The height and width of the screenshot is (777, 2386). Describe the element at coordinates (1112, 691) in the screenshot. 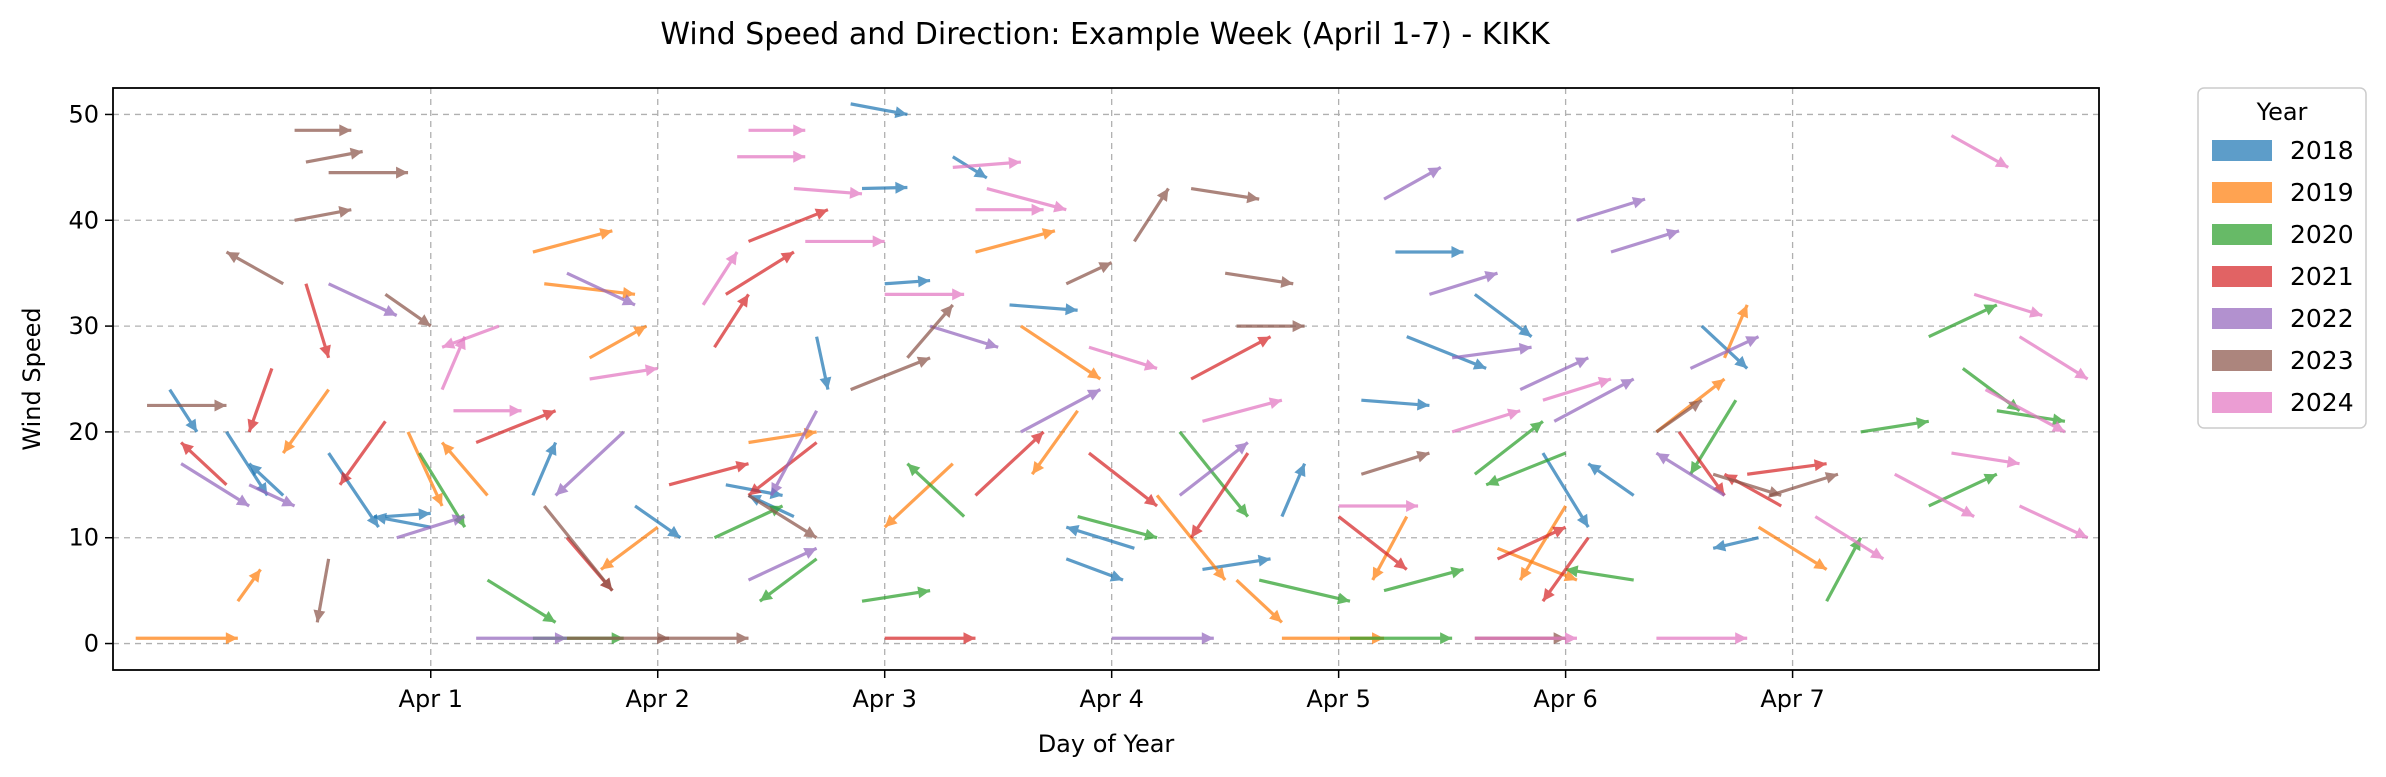

I see `x-axis: Apr 1 Apr 2 Apr 3 Apr 4 Apr 5 Apr 6 Apr 7` at that location.